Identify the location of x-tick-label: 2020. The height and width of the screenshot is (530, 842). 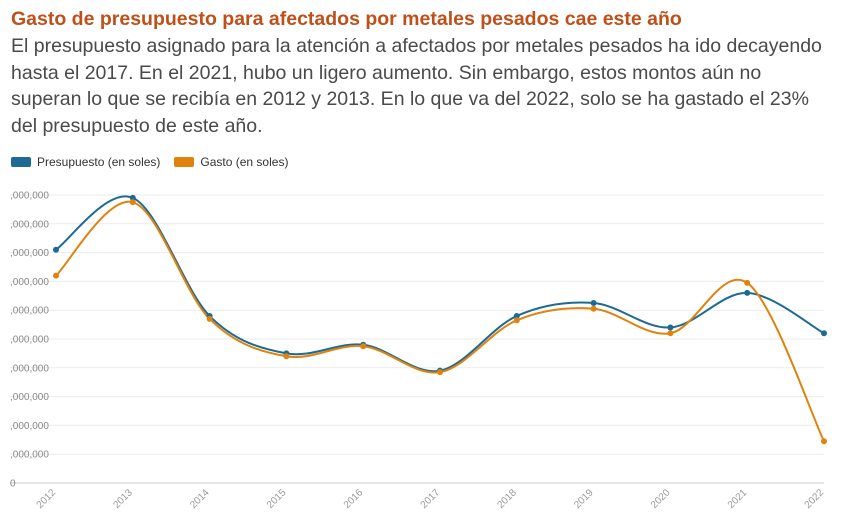
(661, 499).